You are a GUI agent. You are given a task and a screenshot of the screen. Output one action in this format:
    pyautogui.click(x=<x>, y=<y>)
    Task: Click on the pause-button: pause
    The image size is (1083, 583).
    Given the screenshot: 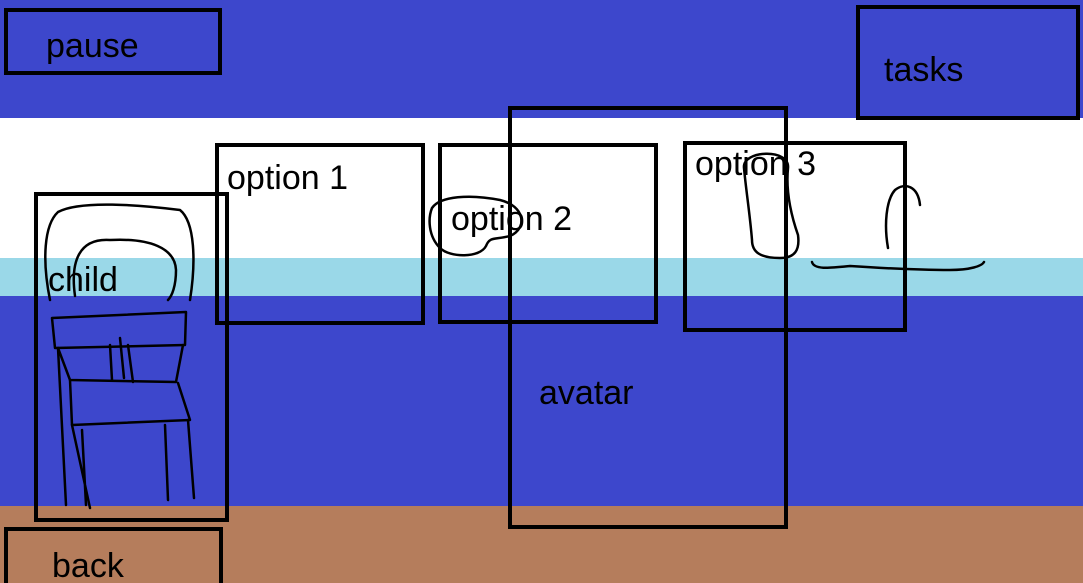 What is the action you would take?
    pyautogui.click(x=113, y=41)
    